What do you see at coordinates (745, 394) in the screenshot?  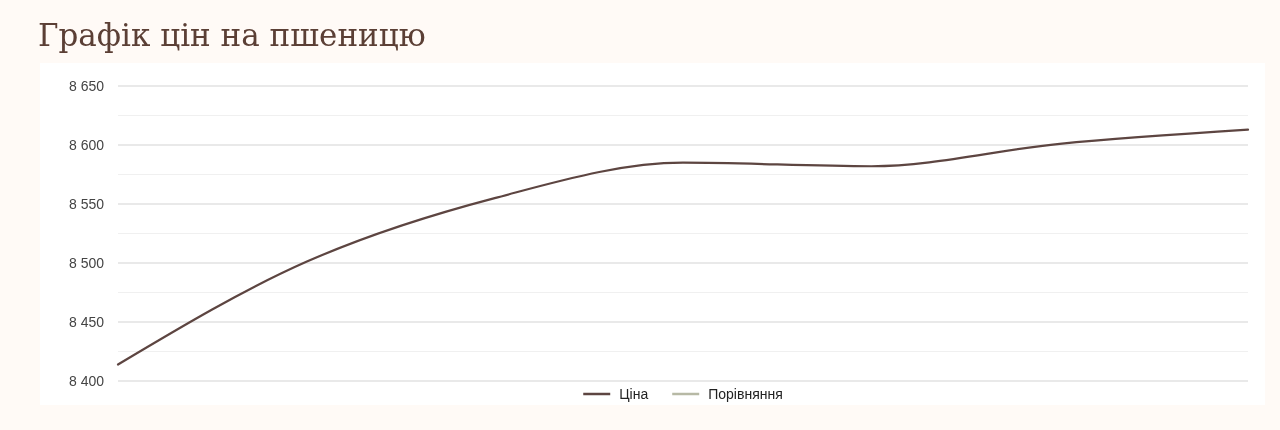 I see `legend-label: Порівняння` at bounding box center [745, 394].